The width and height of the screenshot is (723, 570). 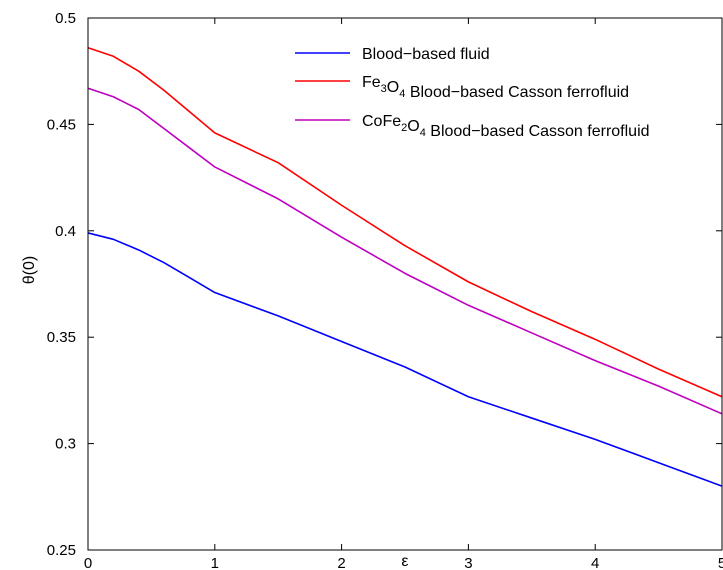 What do you see at coordinates (468, 562) in the screenshot?
I see `x-tick-label: 3` at bounding box center [468, 562].